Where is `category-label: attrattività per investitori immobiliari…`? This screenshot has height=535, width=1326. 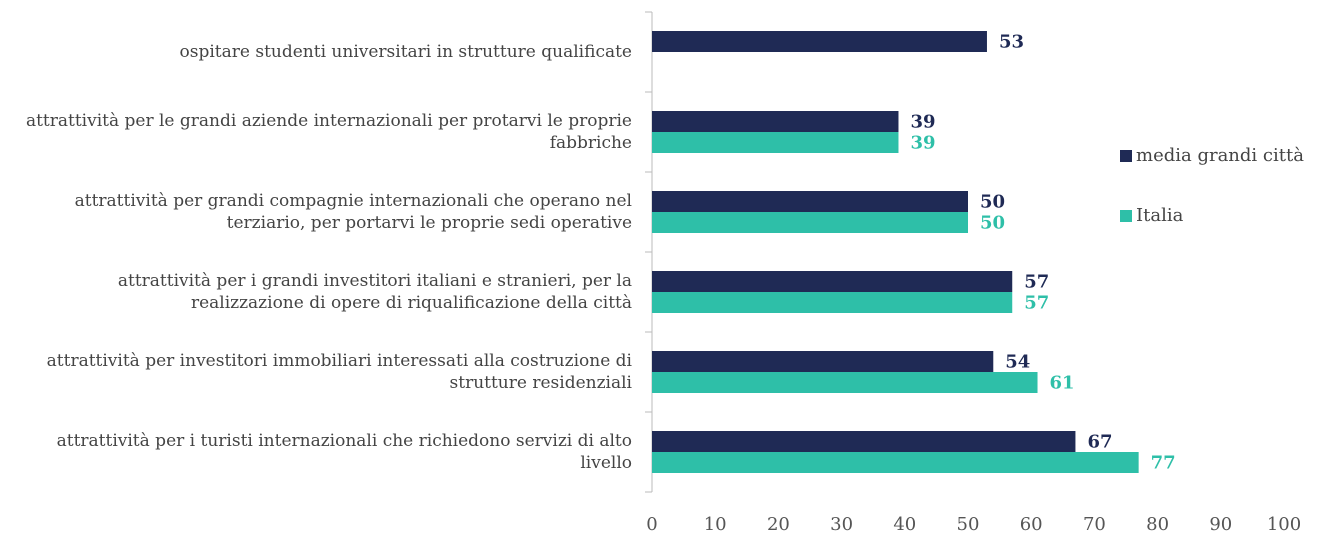 category-label: attrattività per investitori immobiliari… is located at coordinates (339, 372).